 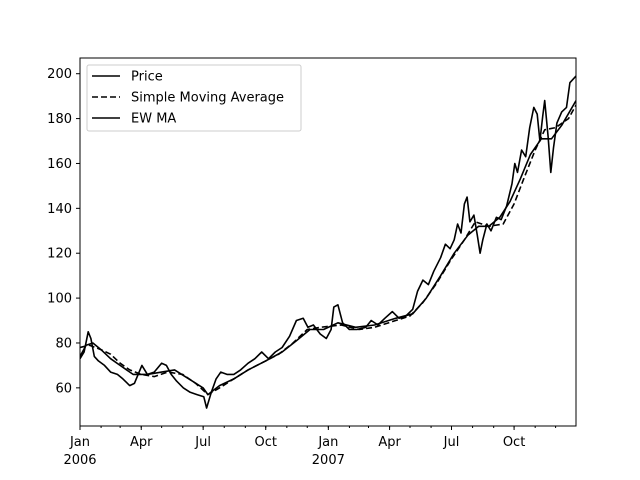 What do you see at coordinates (63, 343) in the screenshot?
I see `y-tick-label: 80` at bounding box center [63, 343].